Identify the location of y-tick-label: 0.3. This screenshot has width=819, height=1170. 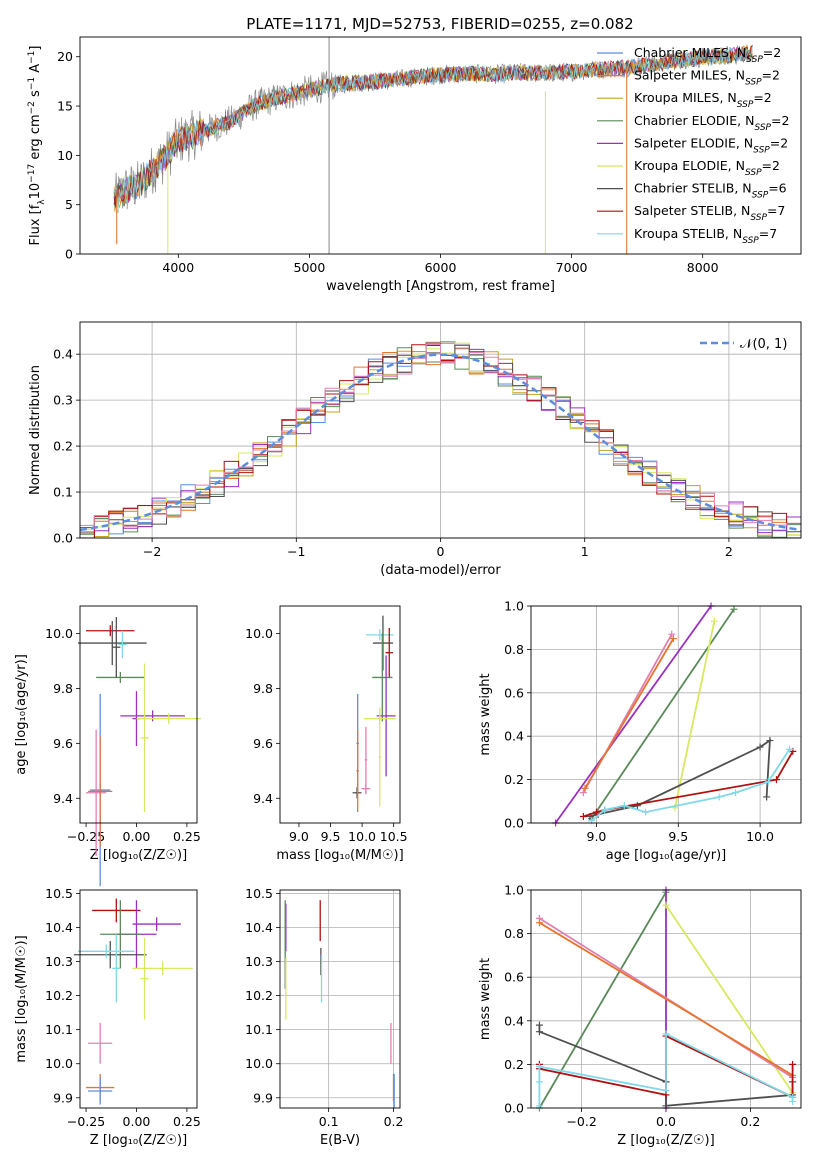
(63, 400).